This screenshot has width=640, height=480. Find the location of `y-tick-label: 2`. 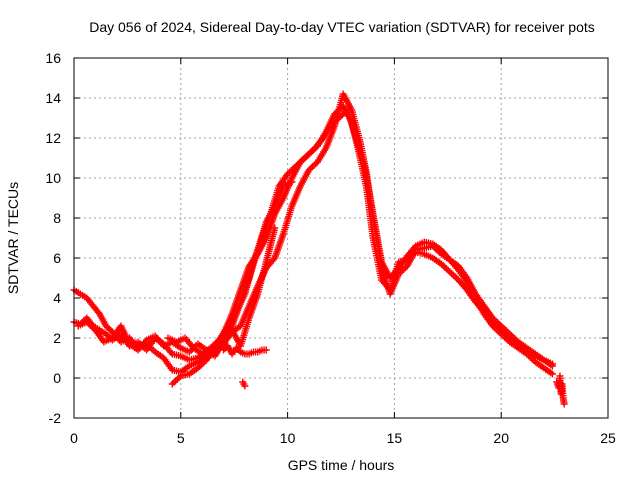

y-tick-label: 2 is located at coordinates (57, 338).